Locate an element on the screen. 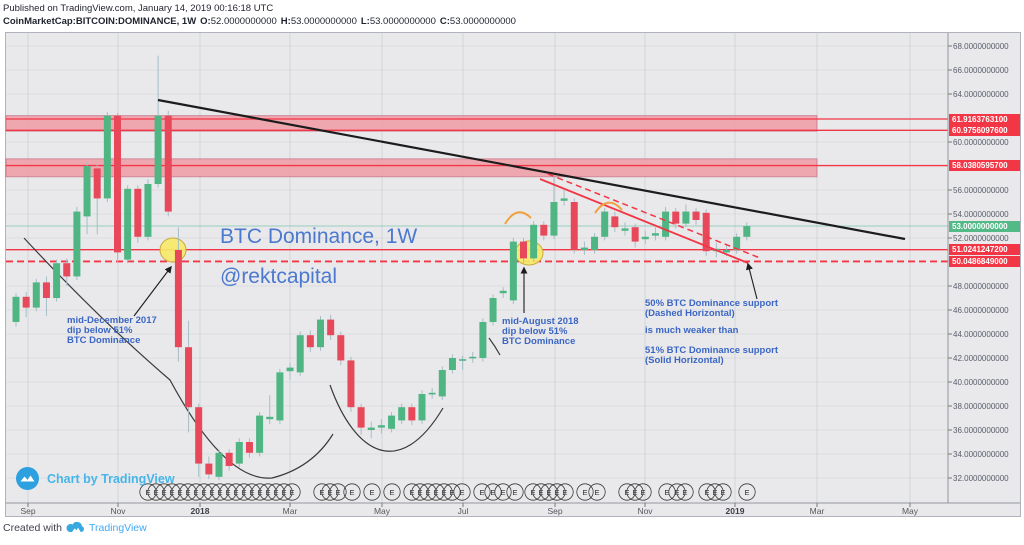 The image size is (1024, 545). price-tick-label: 34.0000000000 is located at coordinates (981, 454).